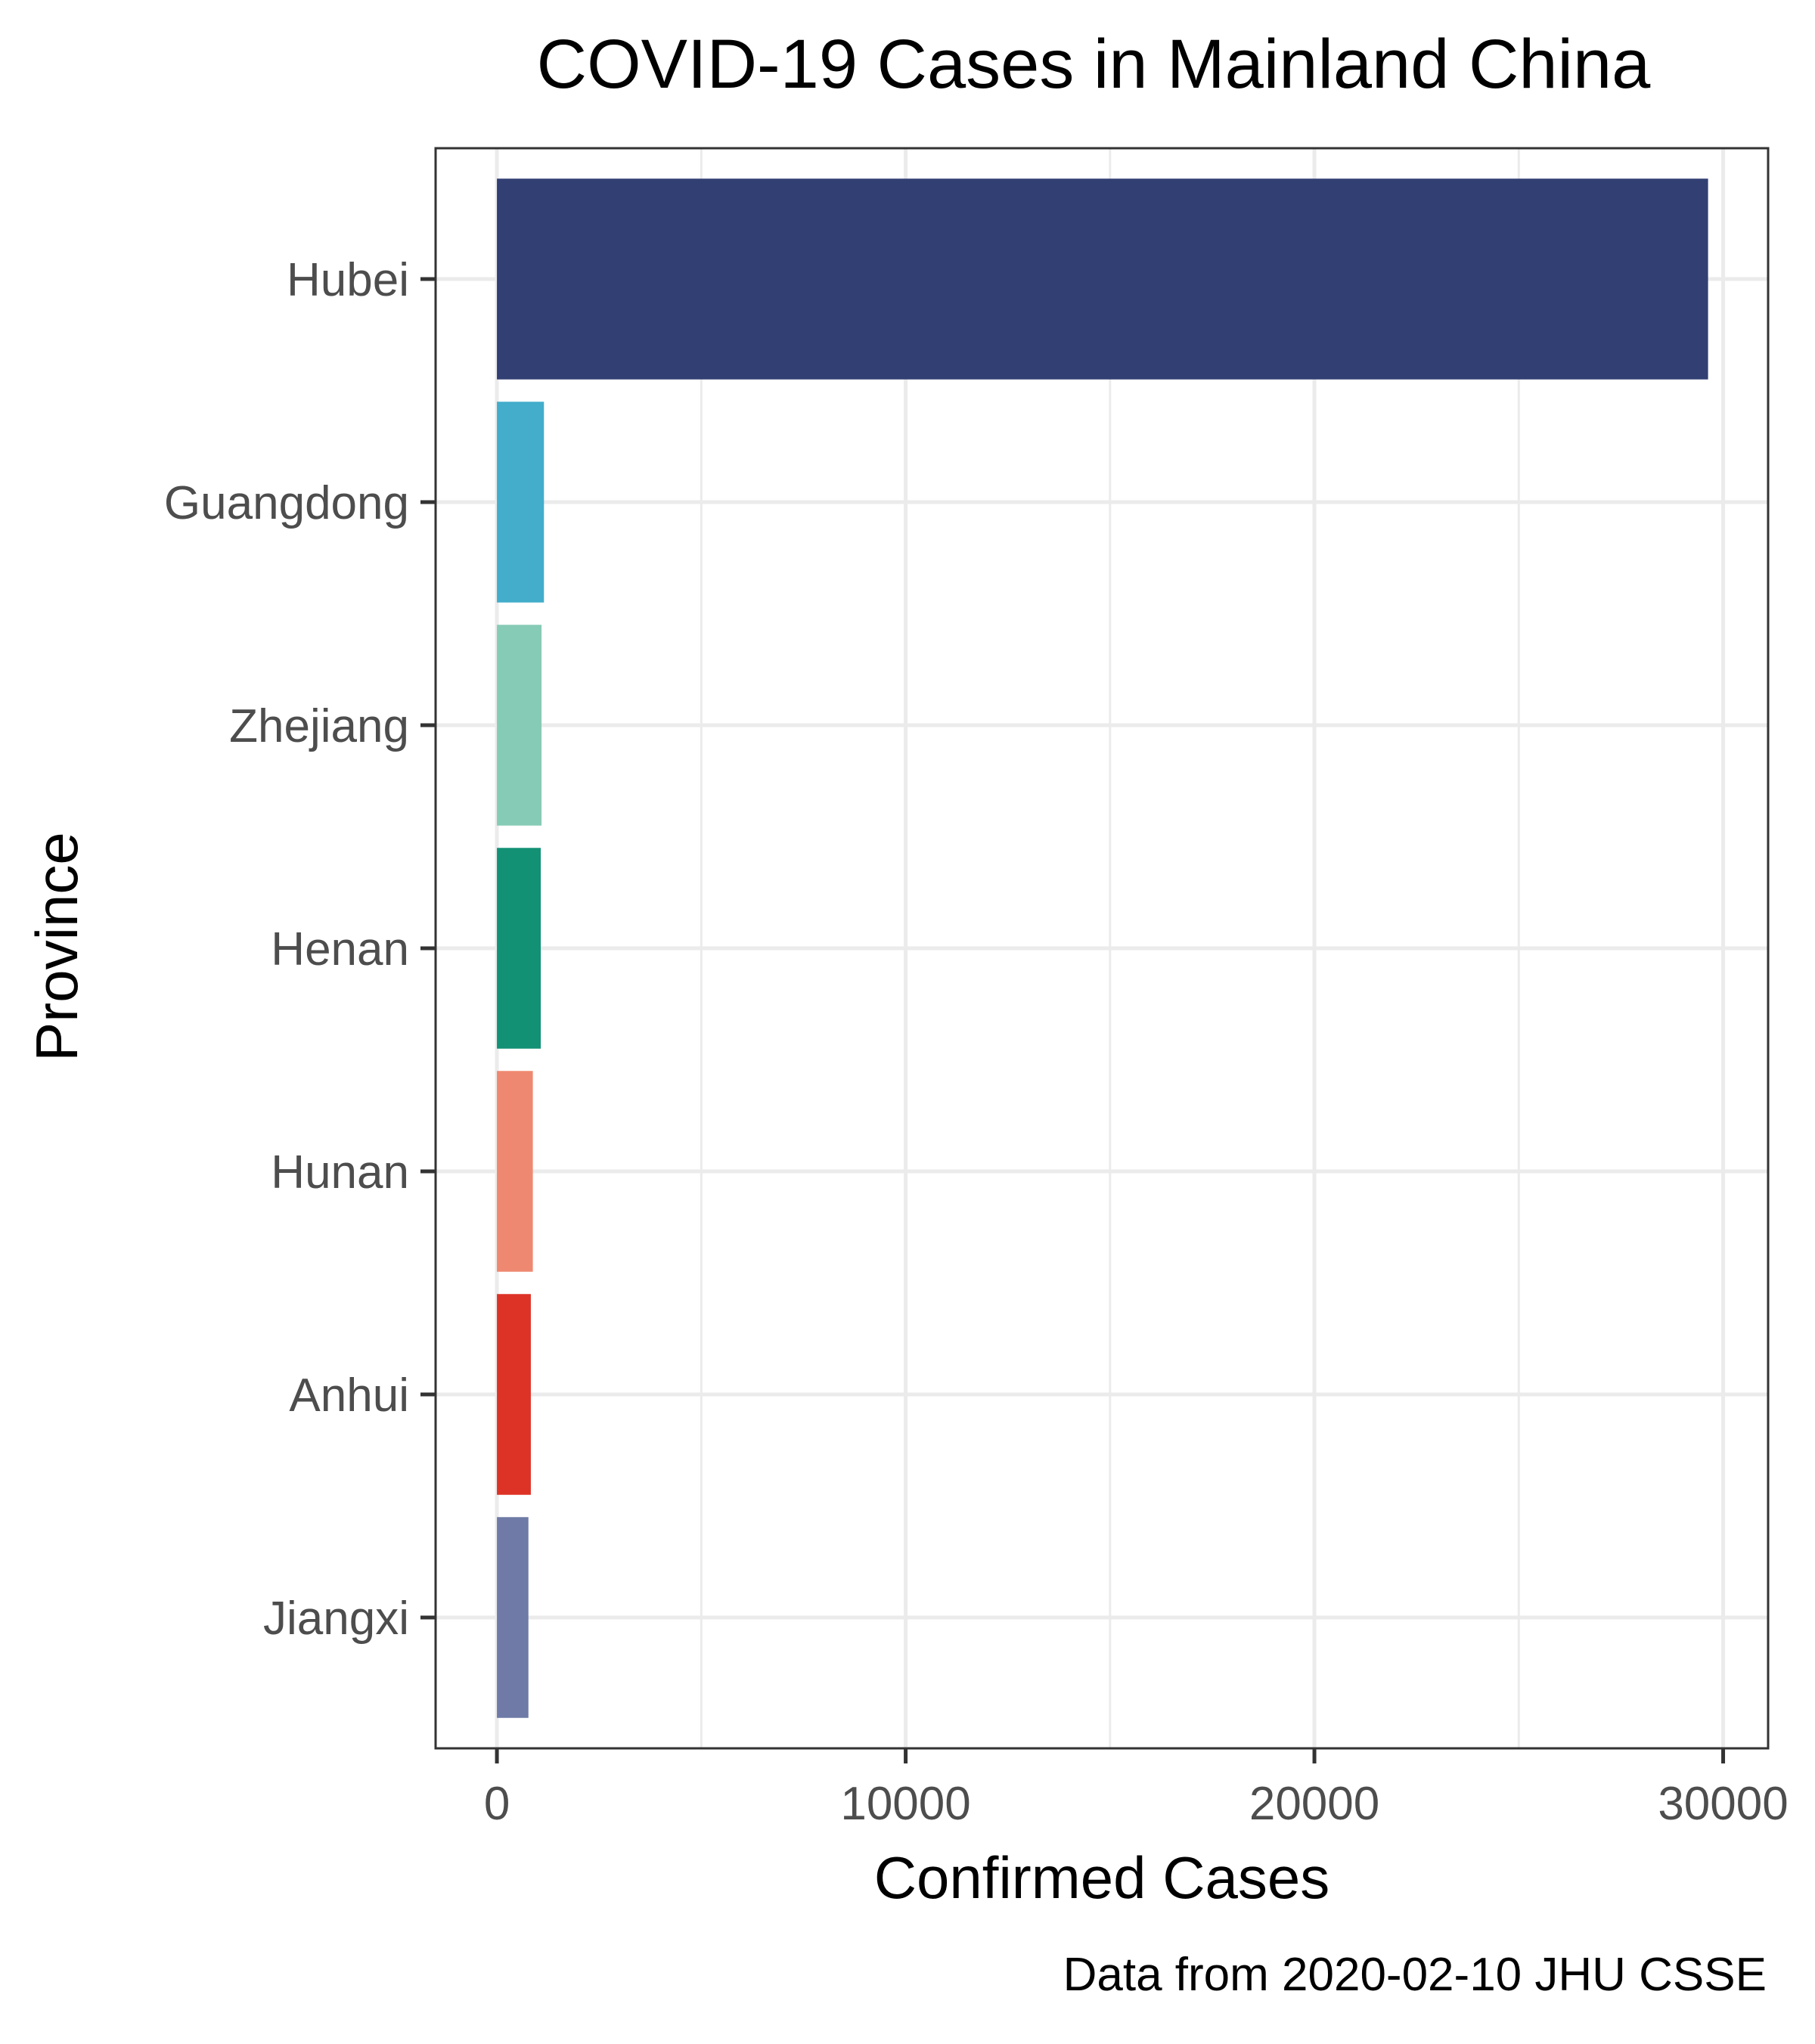 Image resolution: width=1815 pixels, height=2044 pixels. Describe the element at coordinates (319, 726) in the screenshot. I see `y-tick-label-zhejiang: Zhejiang` at that location.